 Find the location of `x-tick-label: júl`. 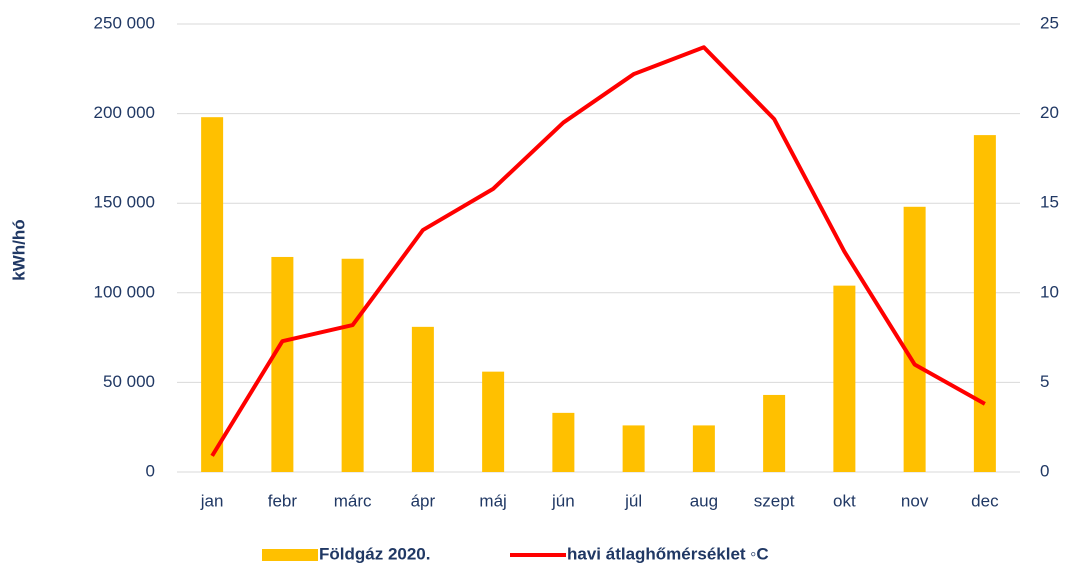

x-tick-label: júl is located at coordinates (633, 500).